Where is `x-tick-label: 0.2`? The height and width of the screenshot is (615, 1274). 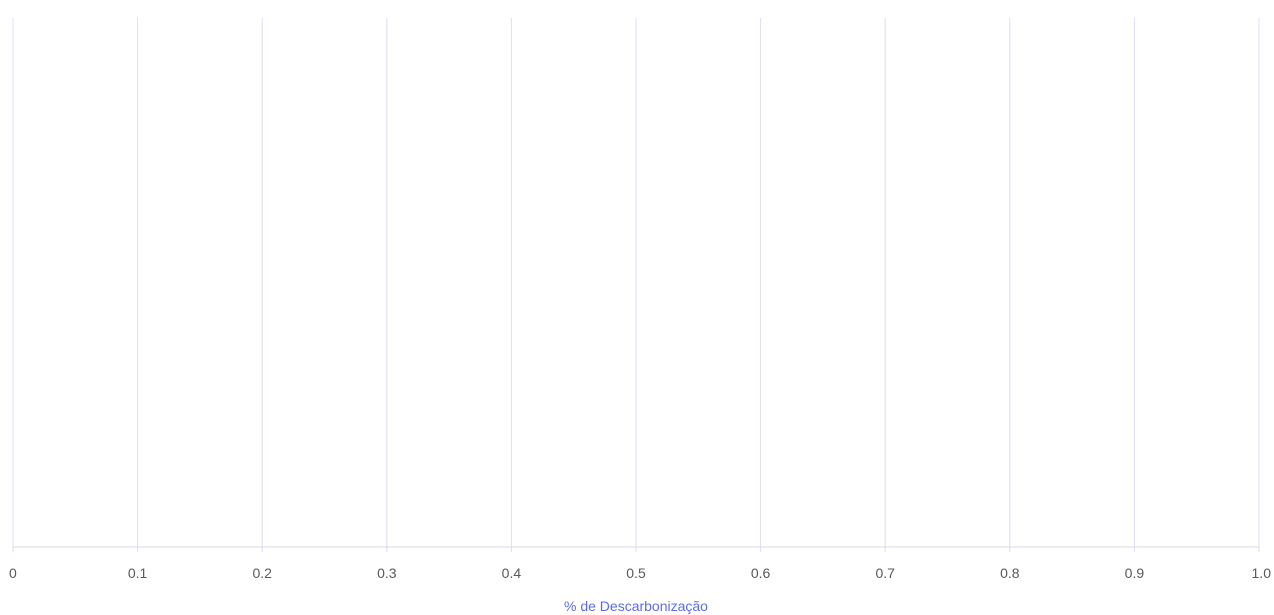
x-tick-label: 0.2 is located at coordinates (262, 573).